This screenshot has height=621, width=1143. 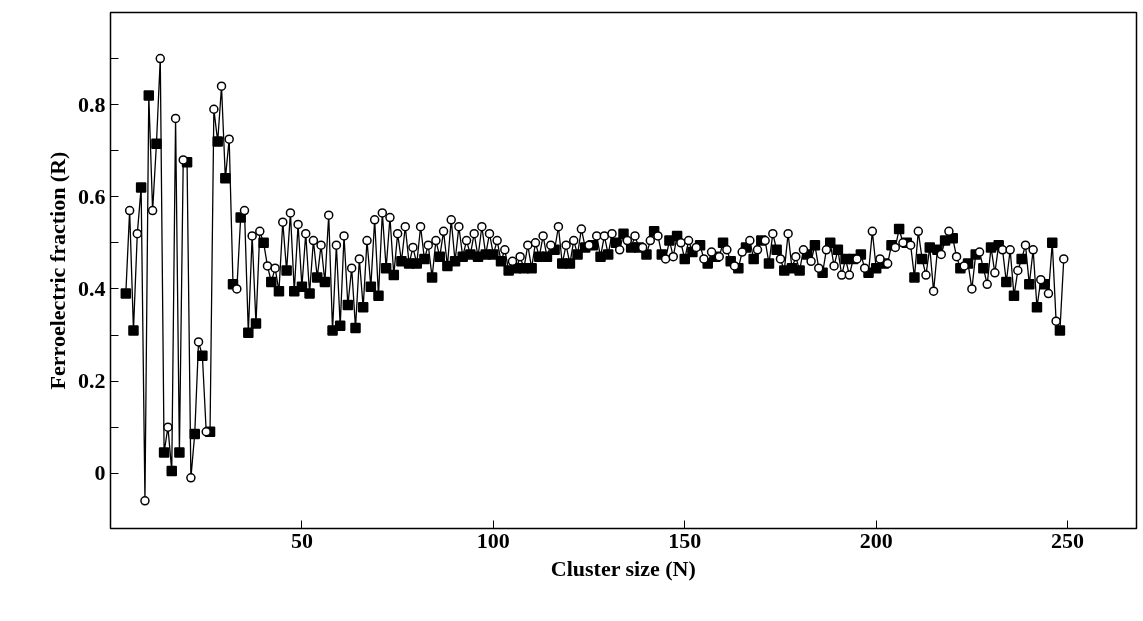 What do you see at coordinates (57, 270) in the screenshot?
I see `y-axis-title: Ferroelectric fraction (R)` at bounding box center [57, 270].